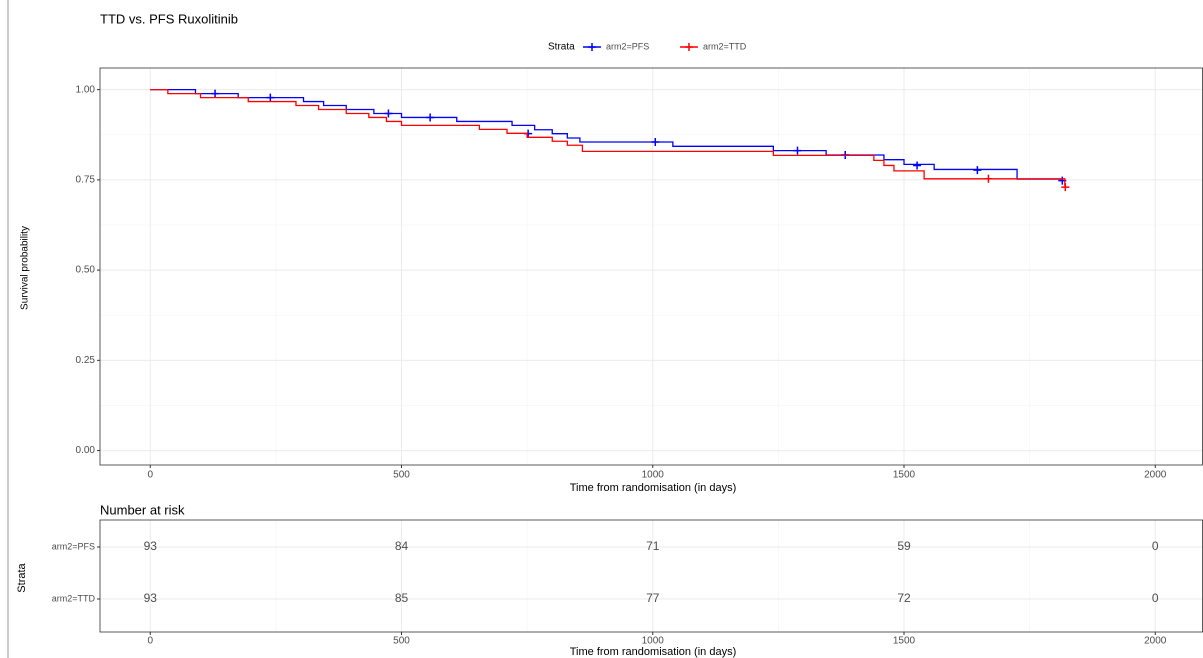  What do you see at coordinates (73, 546) in the screenshot?
I see `row-label: arm2=PFS` at bounding box center [73, 546].